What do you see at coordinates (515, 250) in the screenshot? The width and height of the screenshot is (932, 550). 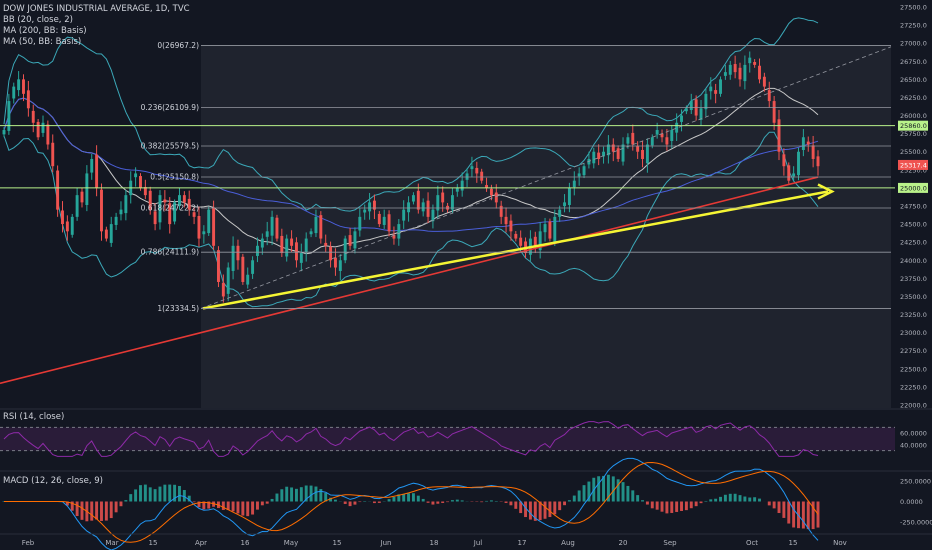 I see `yellow-support-trendline` at bounding box center [515, 250].